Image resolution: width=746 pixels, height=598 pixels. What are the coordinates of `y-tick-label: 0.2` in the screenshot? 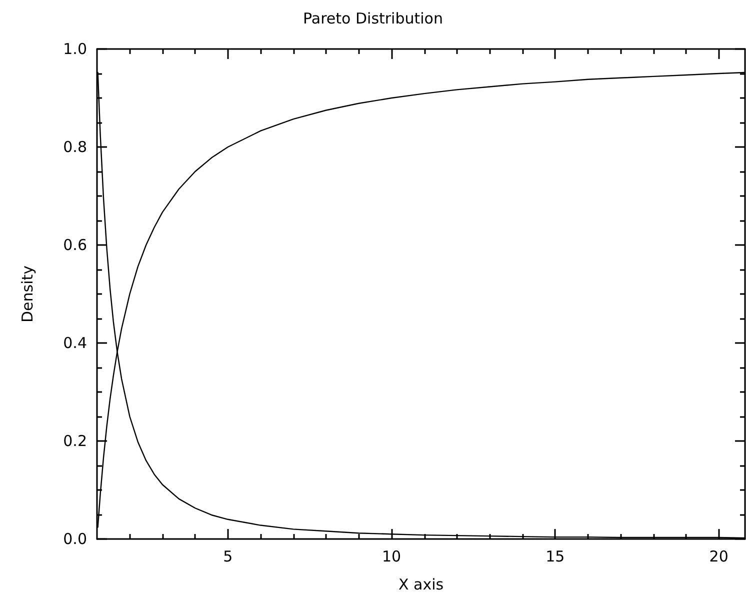 It's located at (75, 441).